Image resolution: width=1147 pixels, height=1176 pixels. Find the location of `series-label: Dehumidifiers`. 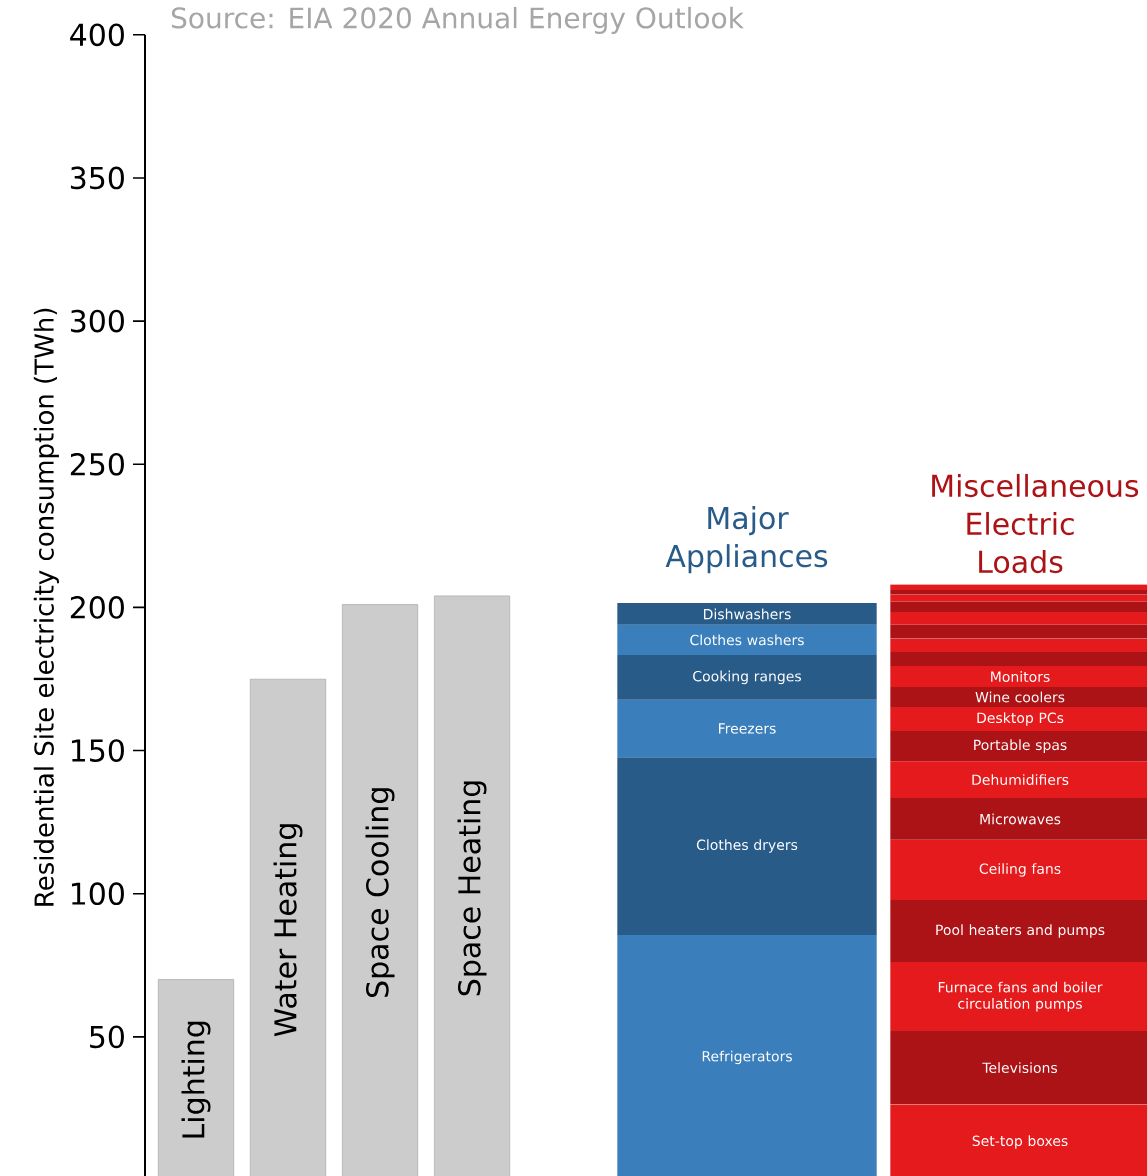

series-label: Dehumidifiers is located at coordinates (1020, 780).